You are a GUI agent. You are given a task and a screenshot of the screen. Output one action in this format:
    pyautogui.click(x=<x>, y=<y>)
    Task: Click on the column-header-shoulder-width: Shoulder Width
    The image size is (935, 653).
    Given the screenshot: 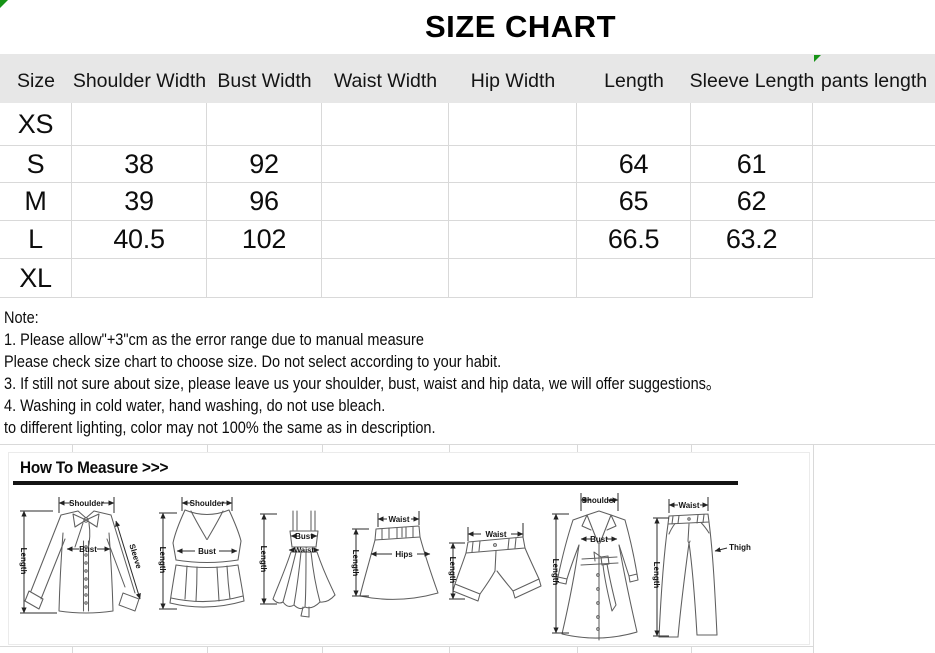 What is the action you would take?
    pyautogui.click(x=139, y=80)
    